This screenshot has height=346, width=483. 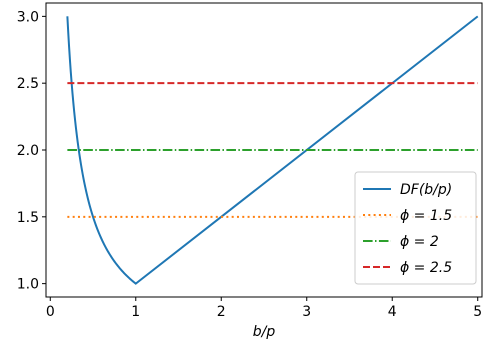 I want to click on legend-label-3: ϕ = 2.5, so click(x=426, y=268).